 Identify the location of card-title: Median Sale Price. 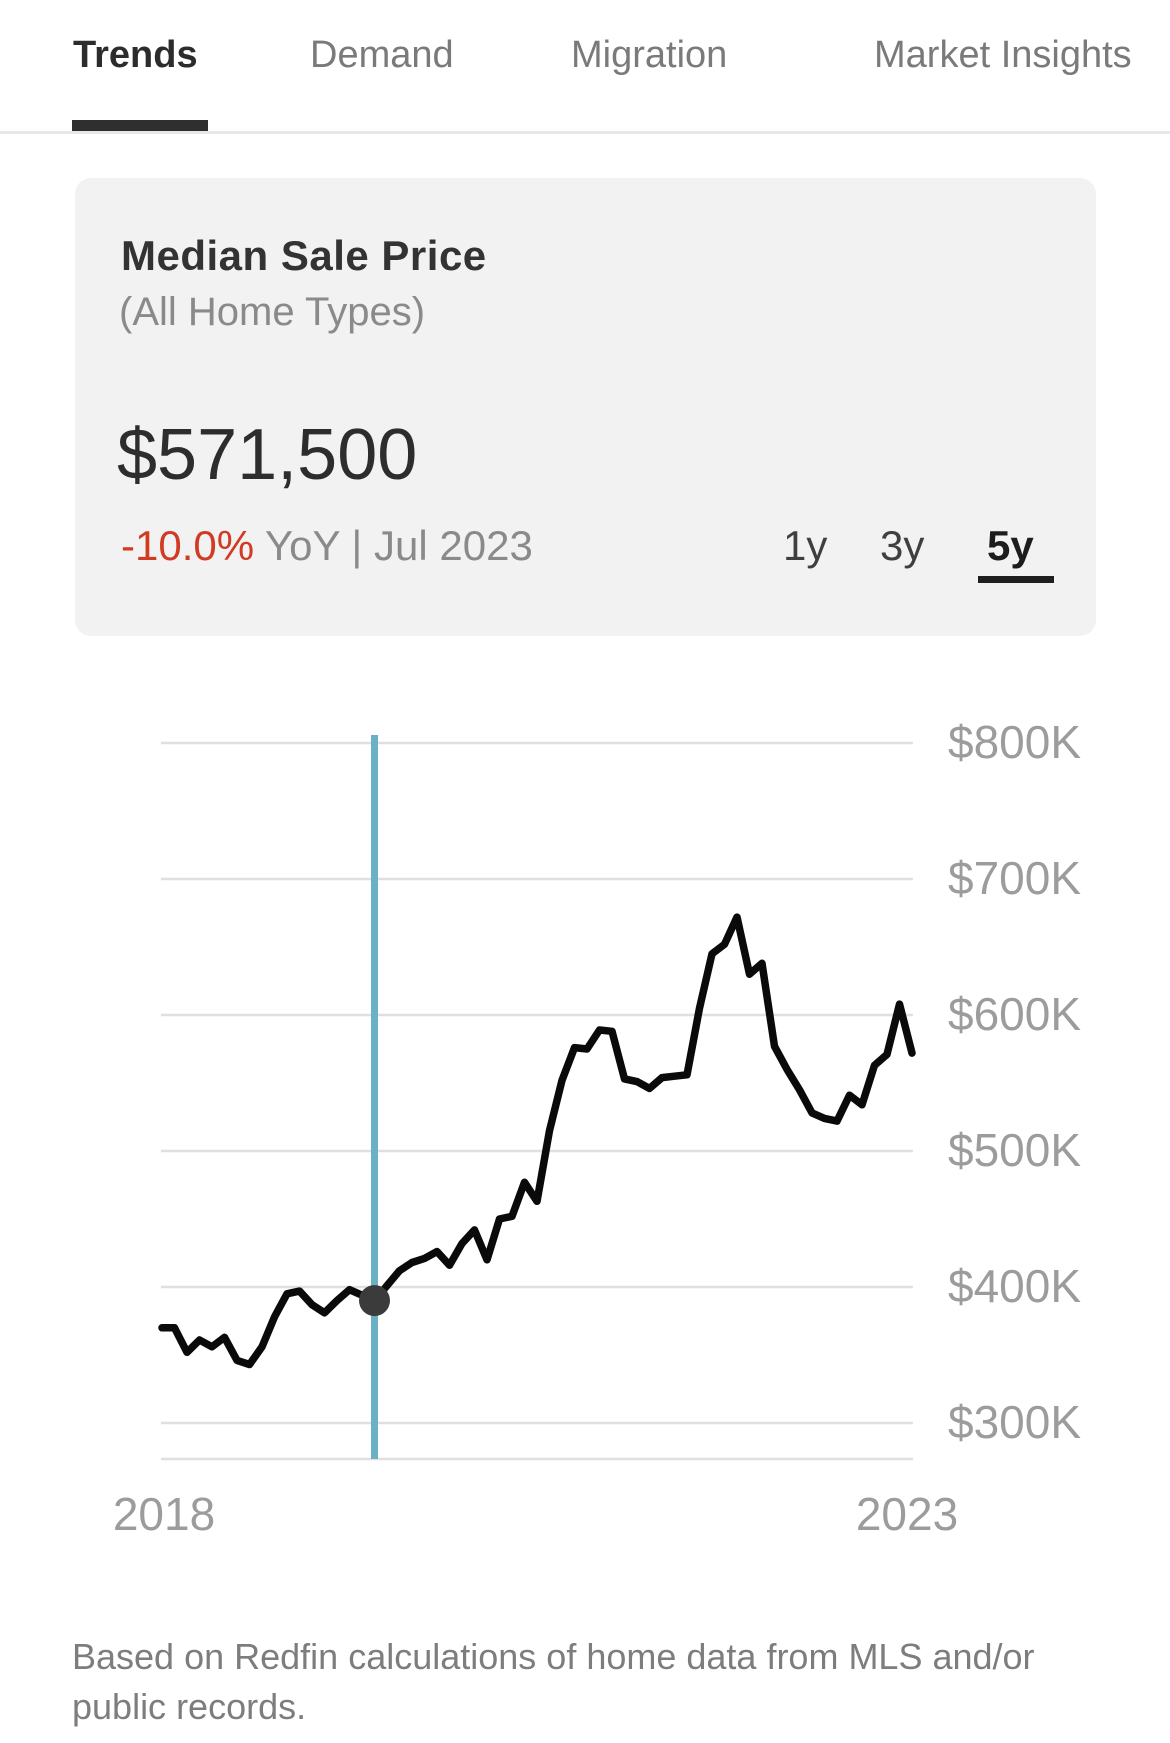
(304, 255).